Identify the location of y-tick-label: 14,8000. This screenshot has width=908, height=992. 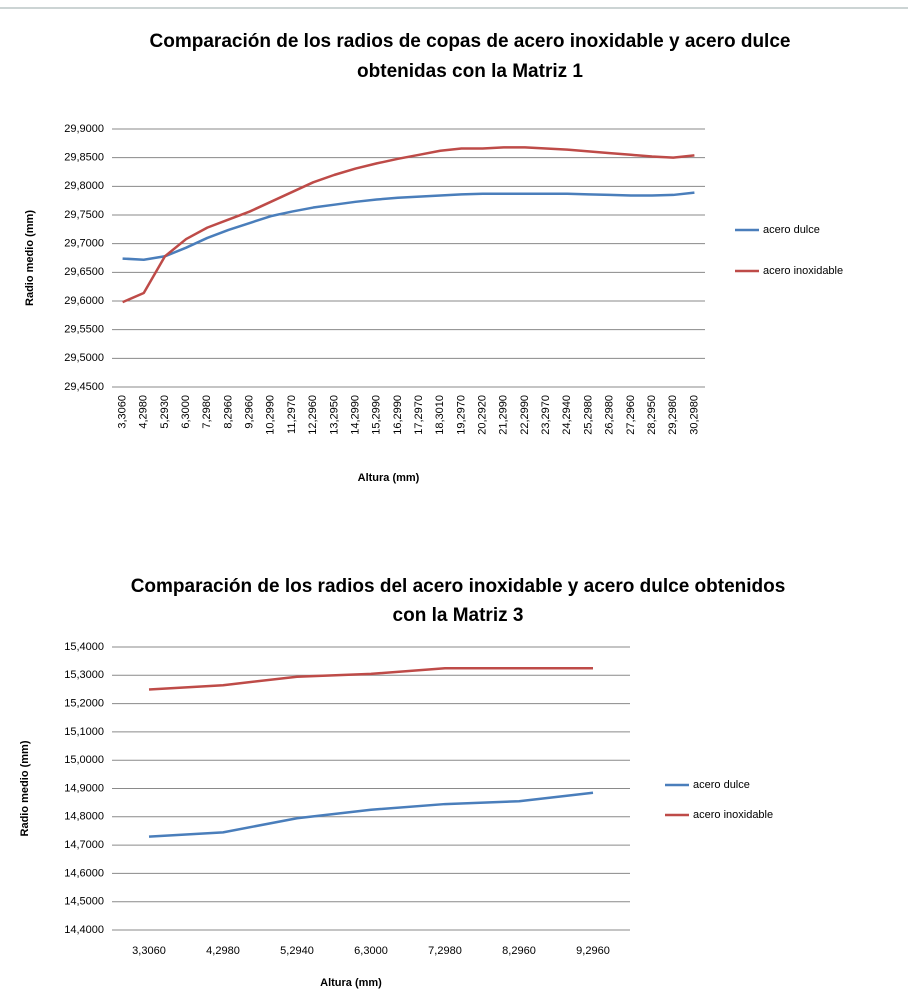
(84, 817).